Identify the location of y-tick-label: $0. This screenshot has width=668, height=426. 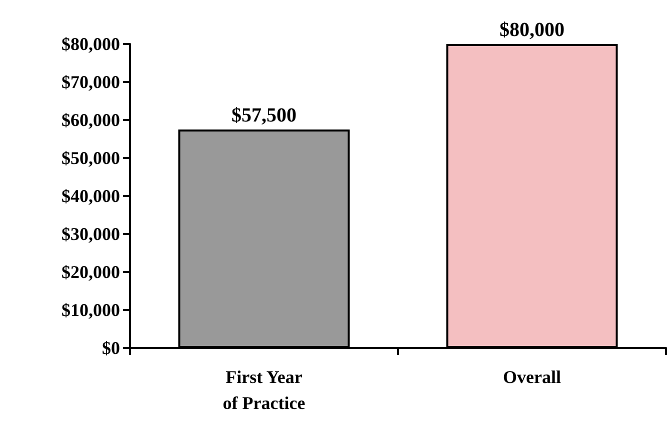
(111, 348).